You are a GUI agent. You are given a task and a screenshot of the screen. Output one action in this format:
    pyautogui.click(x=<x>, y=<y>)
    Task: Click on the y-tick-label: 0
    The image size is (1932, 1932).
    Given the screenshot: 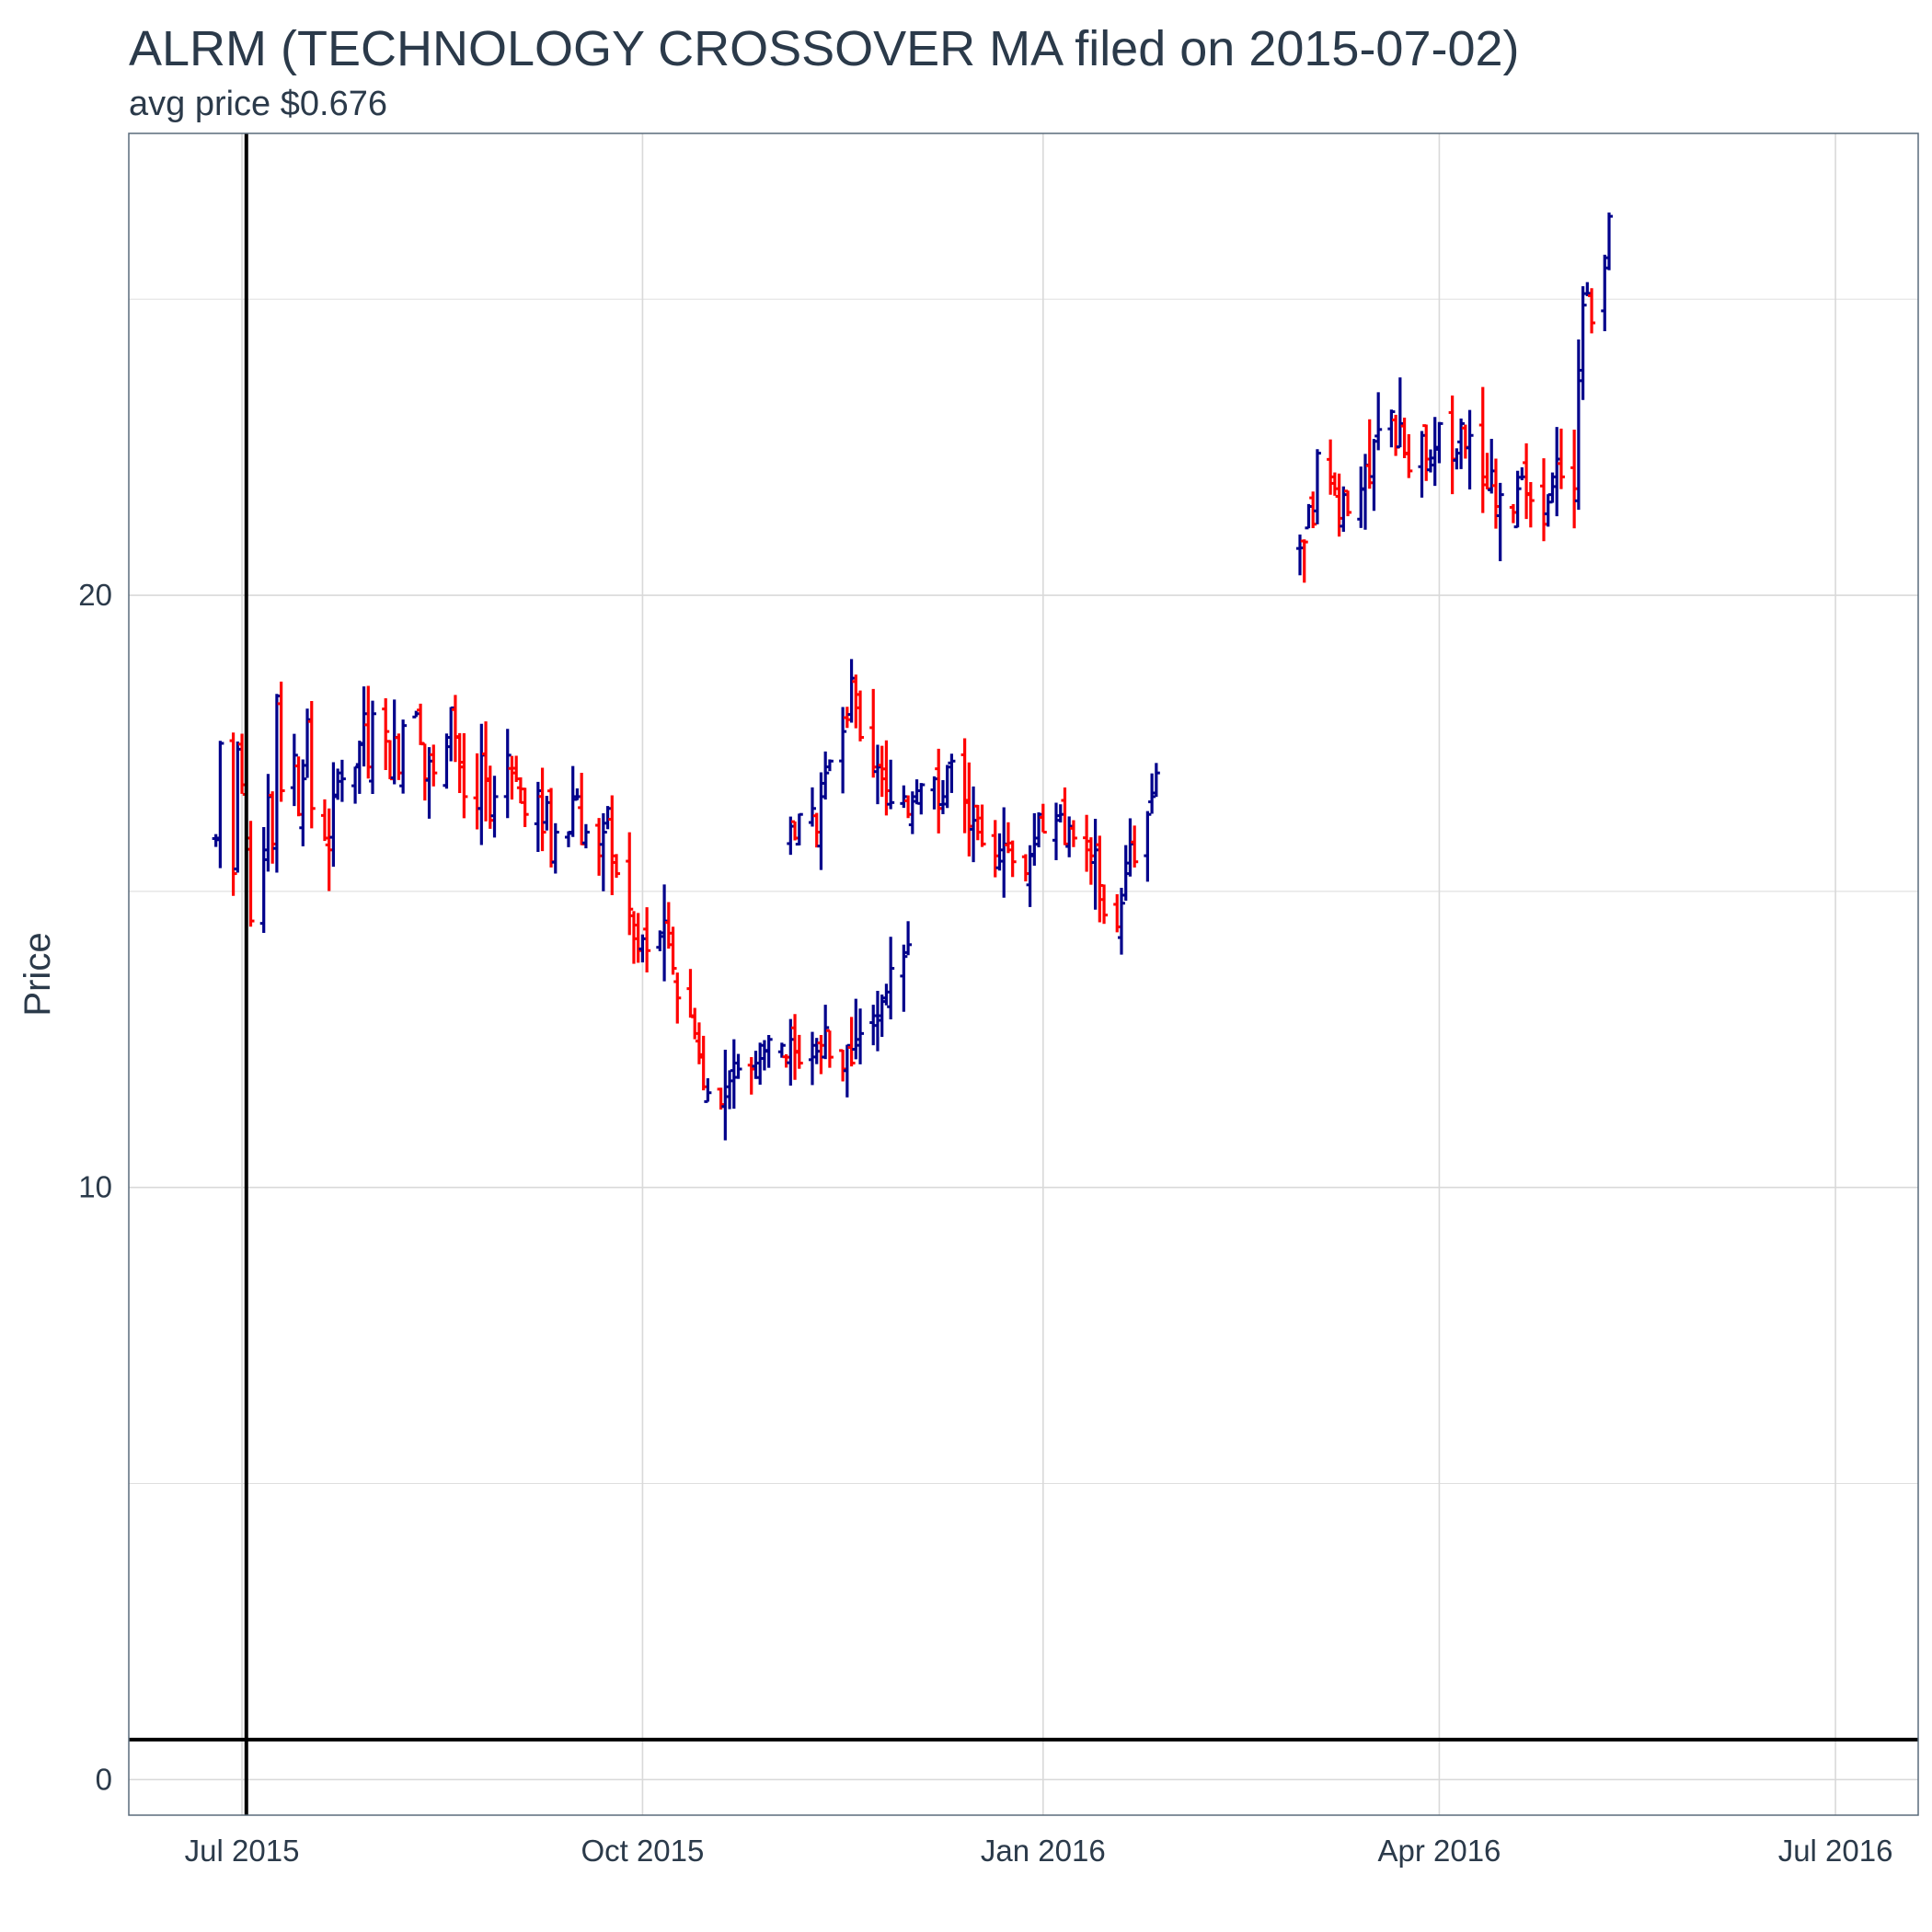 What is the action you would take?
    pyautogui.click(x=104, y=1779)
    